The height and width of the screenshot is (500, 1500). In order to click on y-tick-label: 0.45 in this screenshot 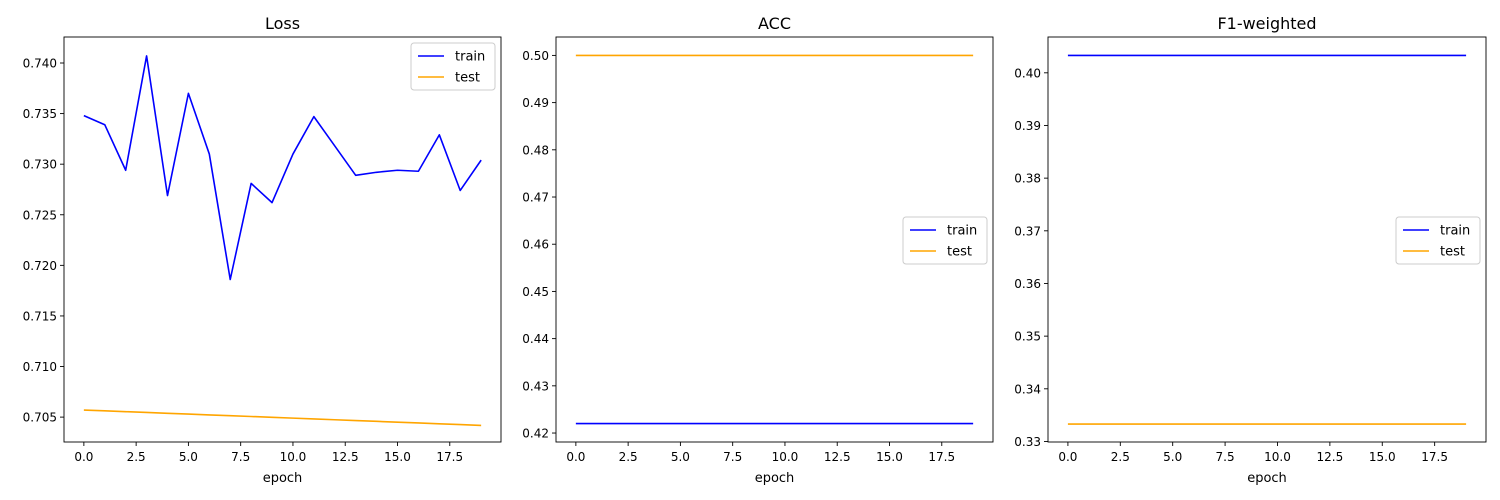, I will do `click(535, 292)`.